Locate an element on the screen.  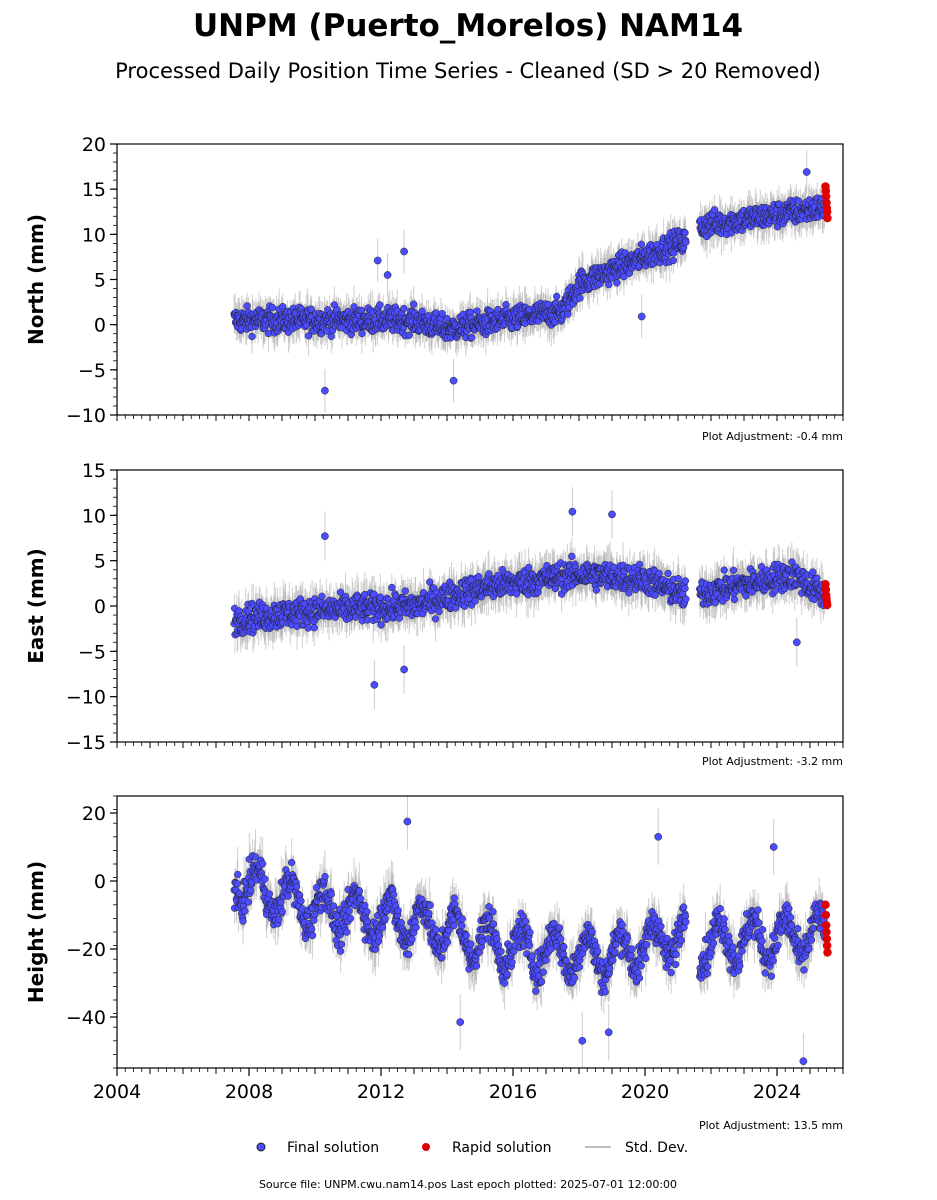
y-tick-label: 0 is located at coordinates (100, 326).